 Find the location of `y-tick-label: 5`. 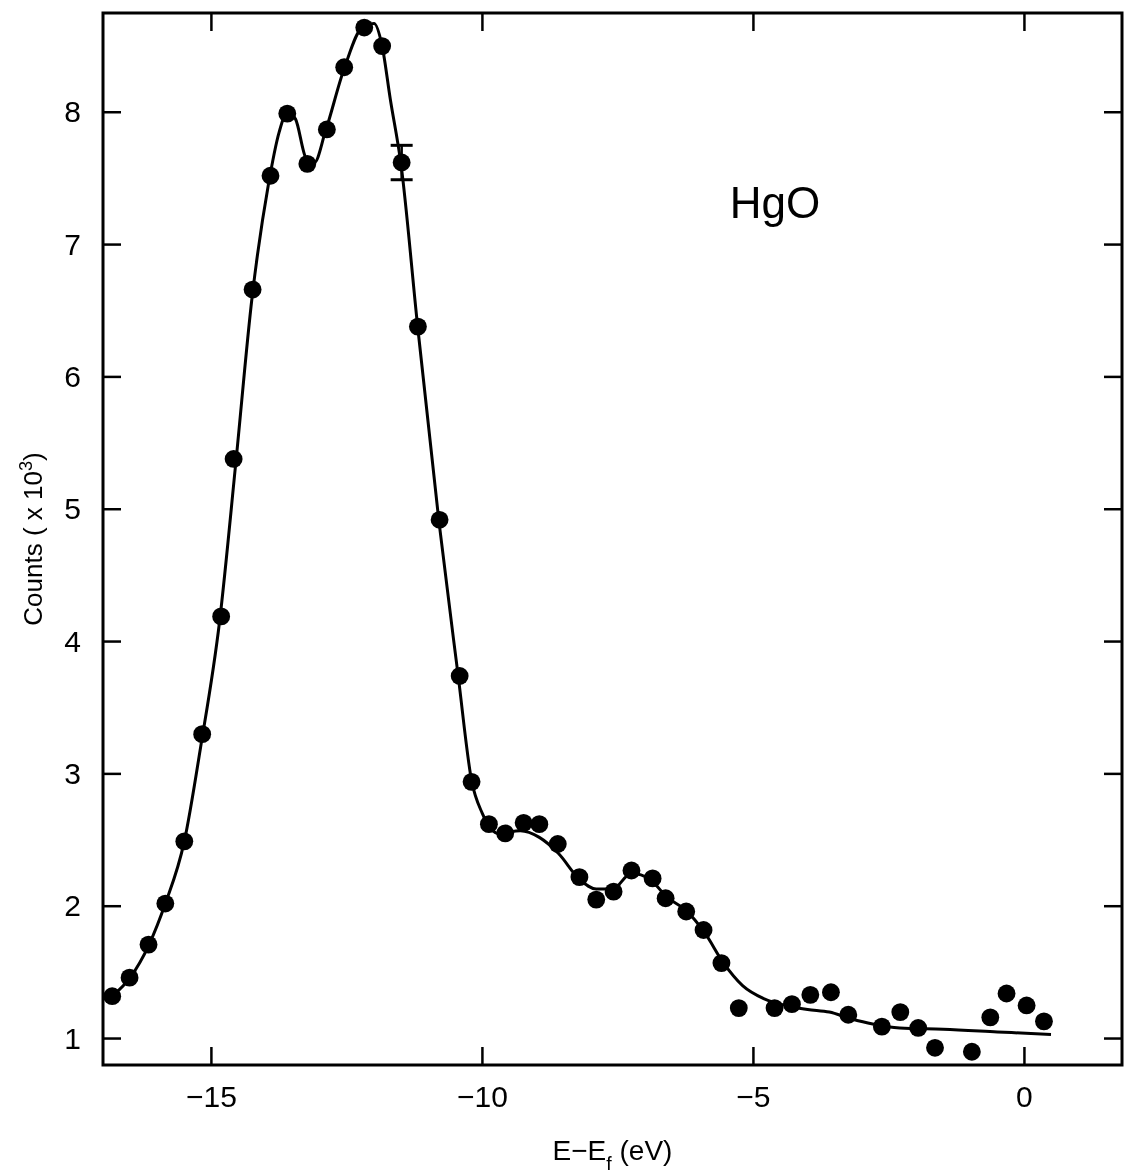

y-tick-label: 5 is located at coordinates (72, 509).